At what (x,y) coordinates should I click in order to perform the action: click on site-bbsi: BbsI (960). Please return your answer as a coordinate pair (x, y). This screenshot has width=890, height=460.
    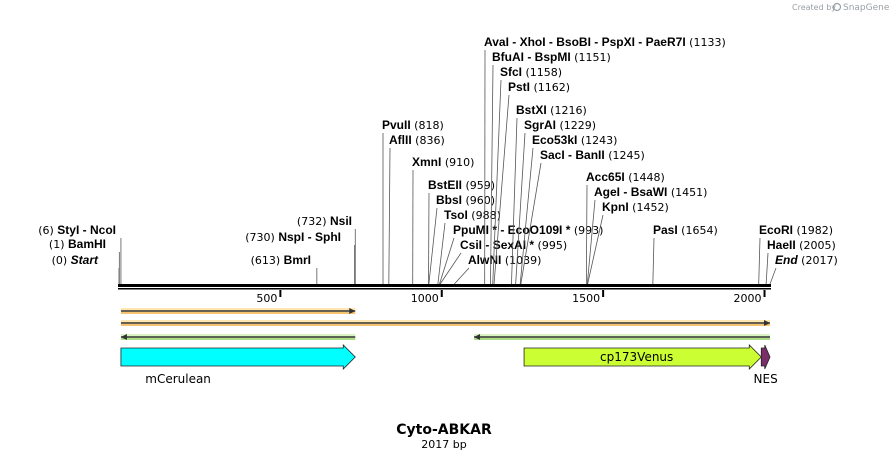
    Looking at the image, I should click on (461, 239).